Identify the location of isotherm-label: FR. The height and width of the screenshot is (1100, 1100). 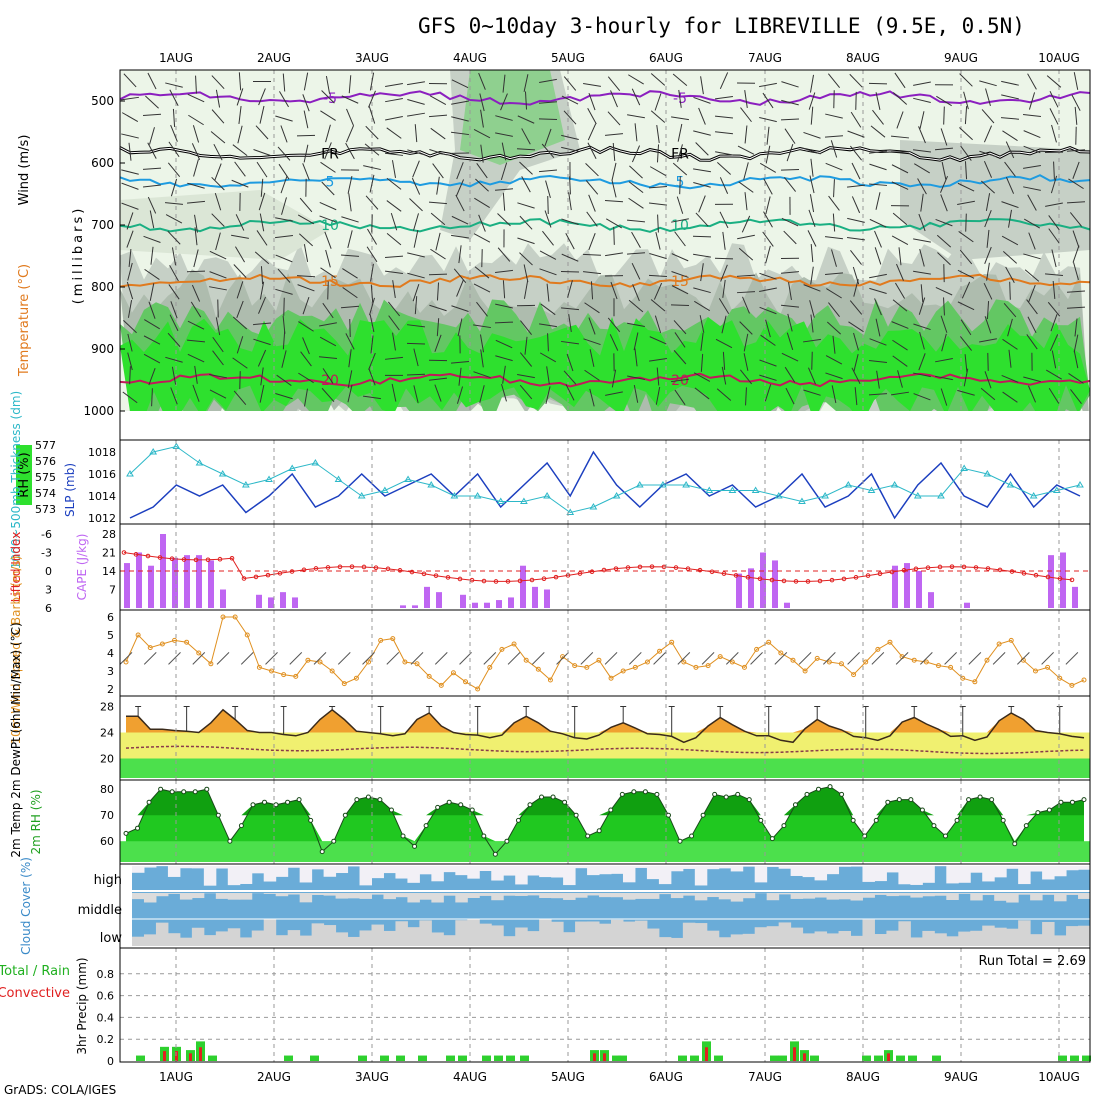
(680, 155).